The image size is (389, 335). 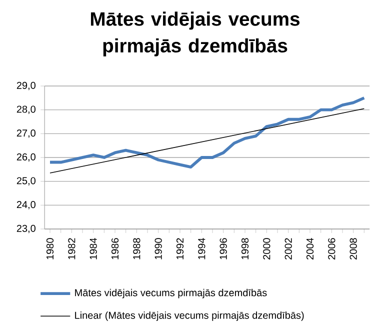 I want to click on y-tick-label: 27,0, so click(x=26, y=134).